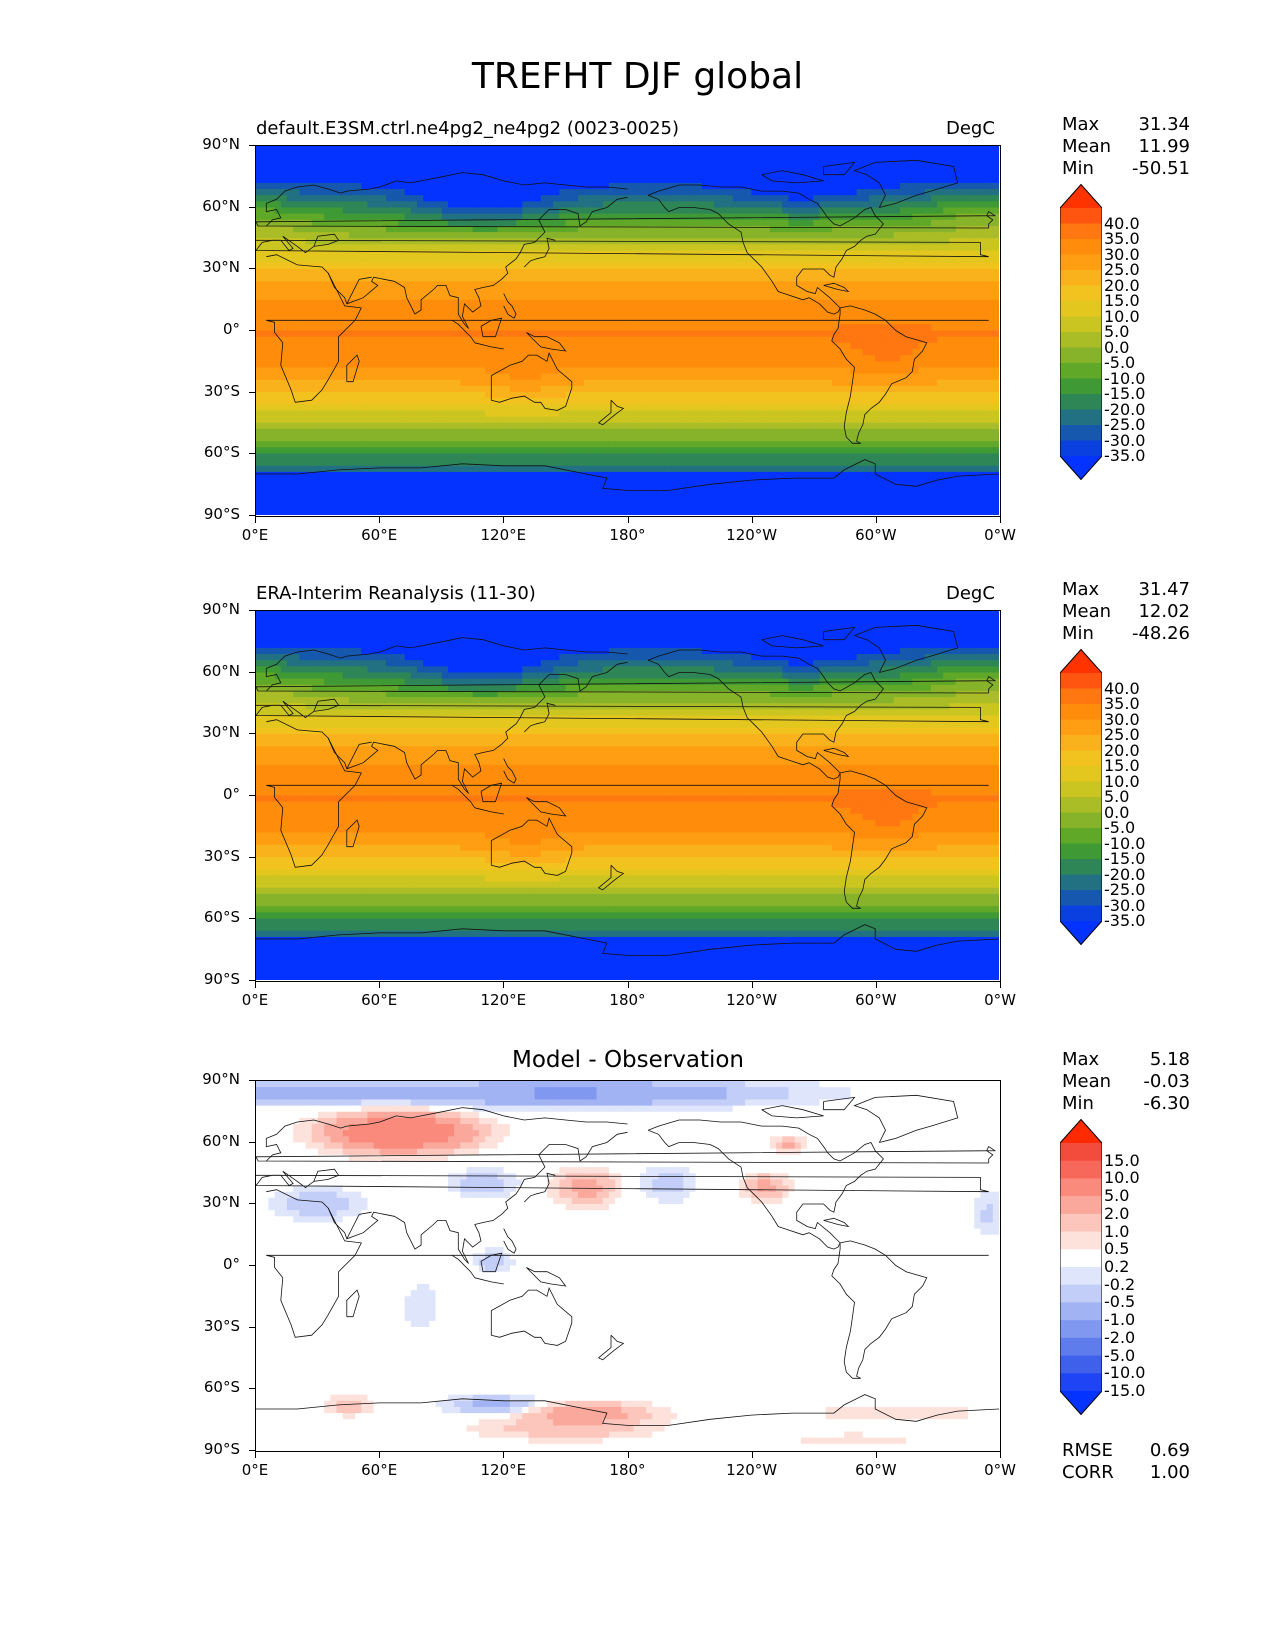 Image resolution: width=1275 pixels, height=1650 pixels. Describe the element at coordinates (1122, 270) in the screenshot. I see `colorbar-tick-label: 25.0` at that location.